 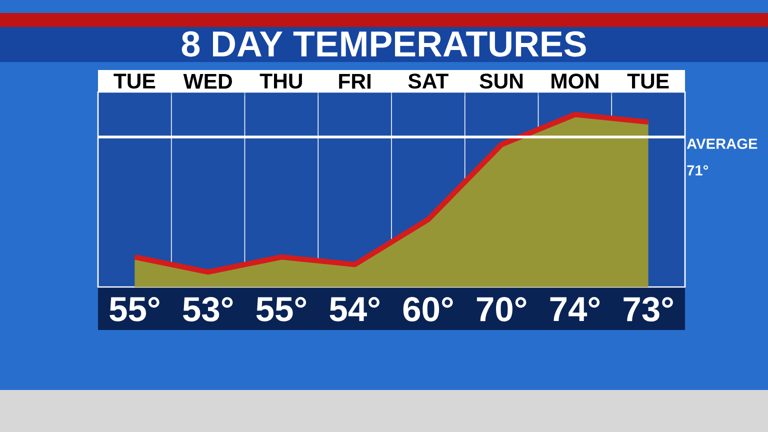 What do you see at coordinates (575, 309) in the screenshot?
I see `data-label: 74°` at bounding box center [575, 309].